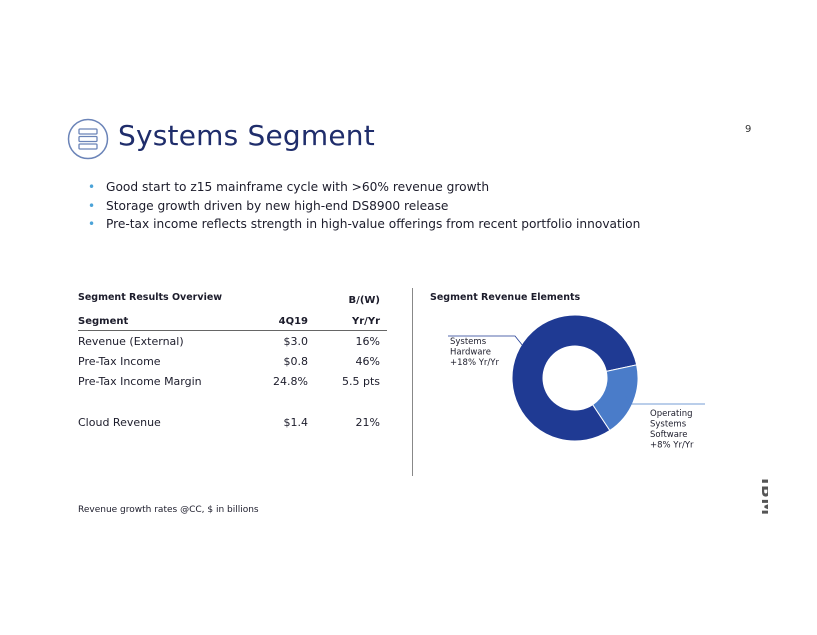 This screenshot has height=635, width=817. Describe the element at coordinates (664, 400) in the screenshot. I see `leader-line-operating-systems-software` at that location.